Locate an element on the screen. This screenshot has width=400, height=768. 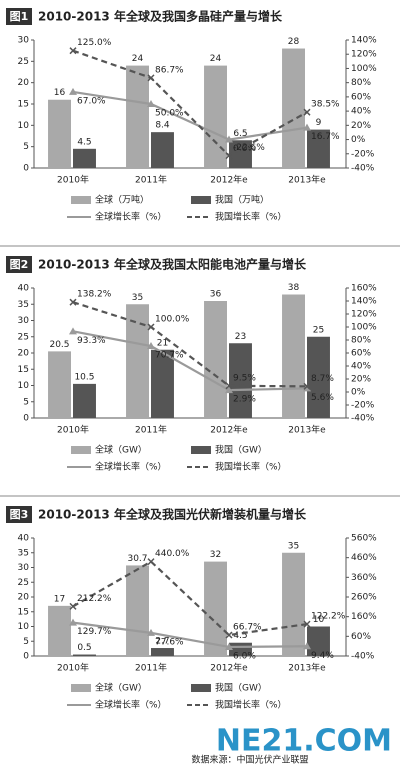
bar-value-label: 28 is located at coordinates (294, 42).